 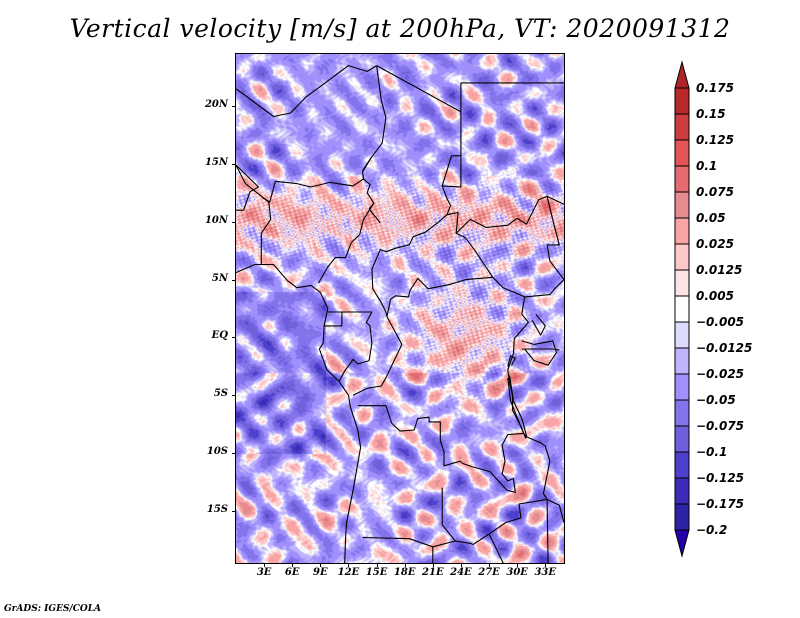 What do you see at coordinates (433, 572) in the screenshot?
I see `lon-tick-label: 21E` at bounding box center [433, 572].